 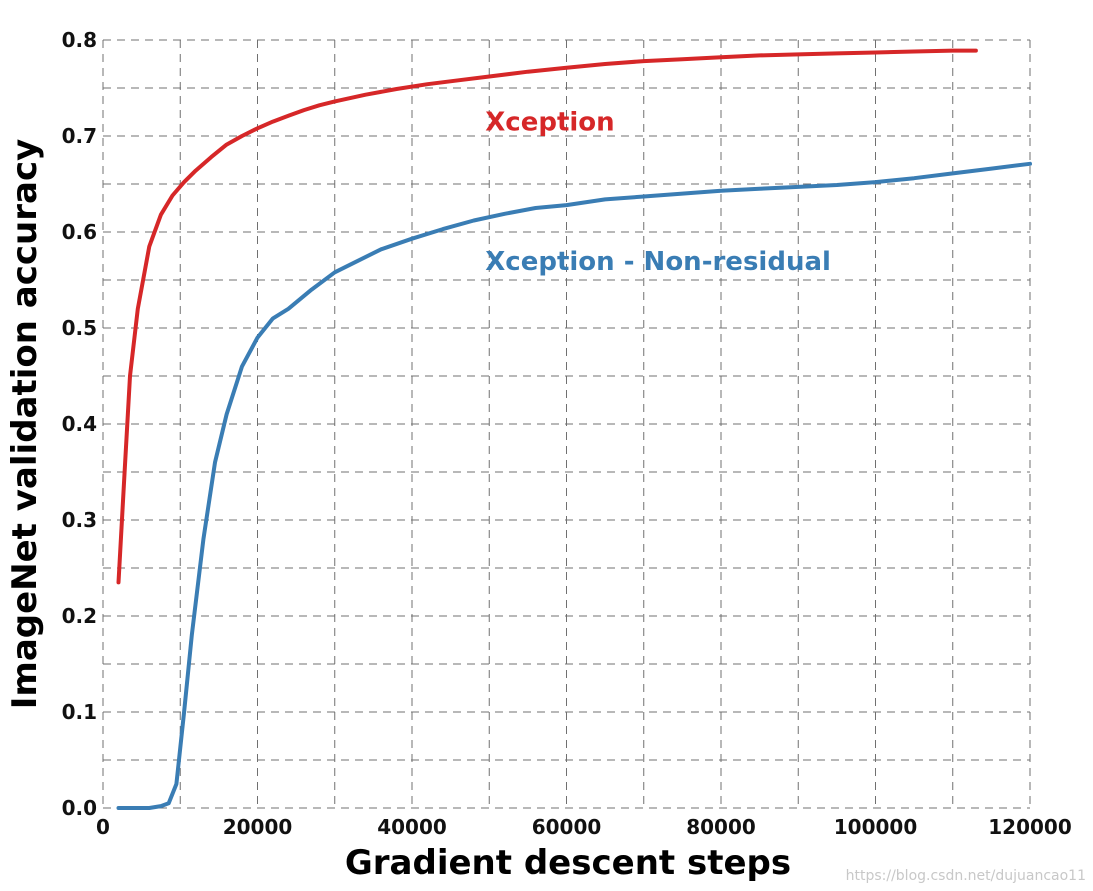 I want to click on y-tick-label: 0.8, so click(x=79, y=40).